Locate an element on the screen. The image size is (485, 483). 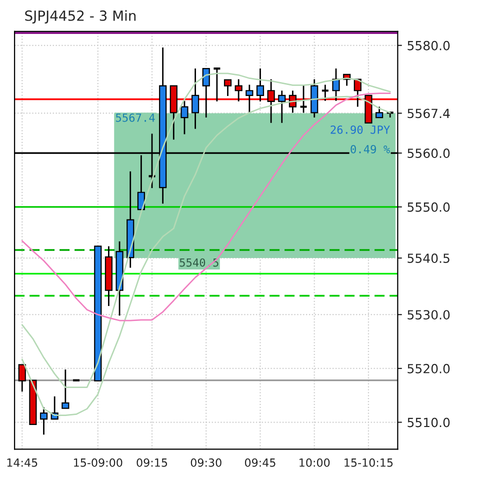
x-tick-label: 15-09:00 is located at coordinates (98, 462).